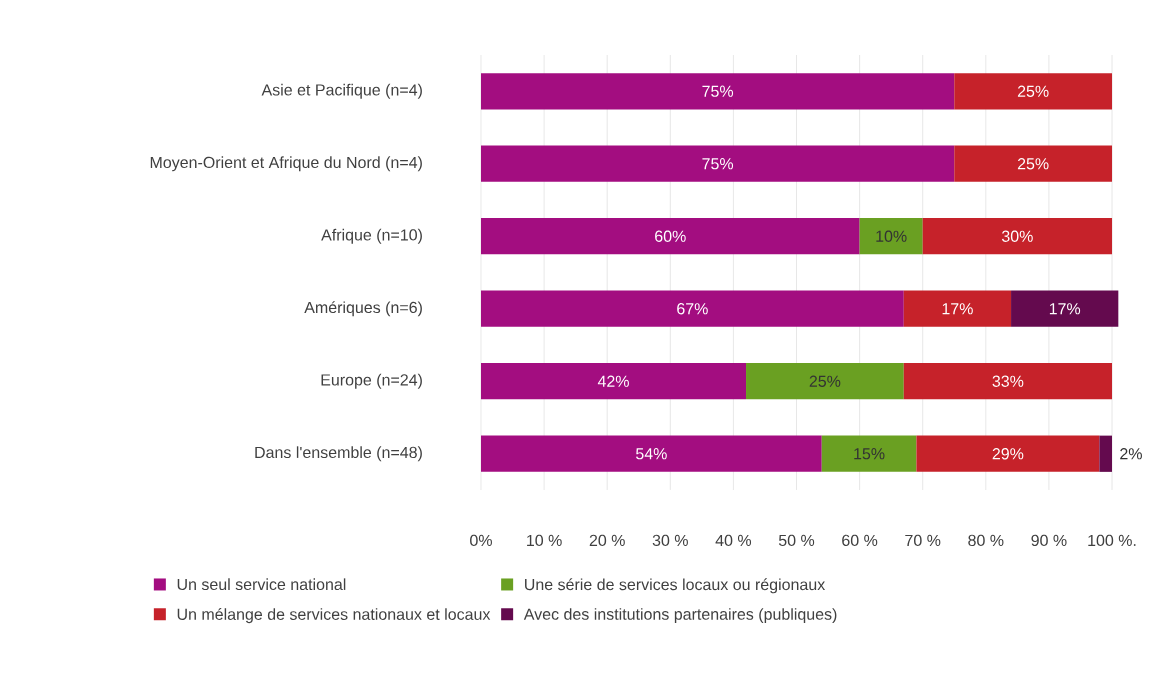 Image resolution: width=1156 pixels, height=677 pixels. Describe the element at coordinates (338, 454) in the screenshot. I see `y-tick-label: Dans l'ensemble (n=48)` at that location.